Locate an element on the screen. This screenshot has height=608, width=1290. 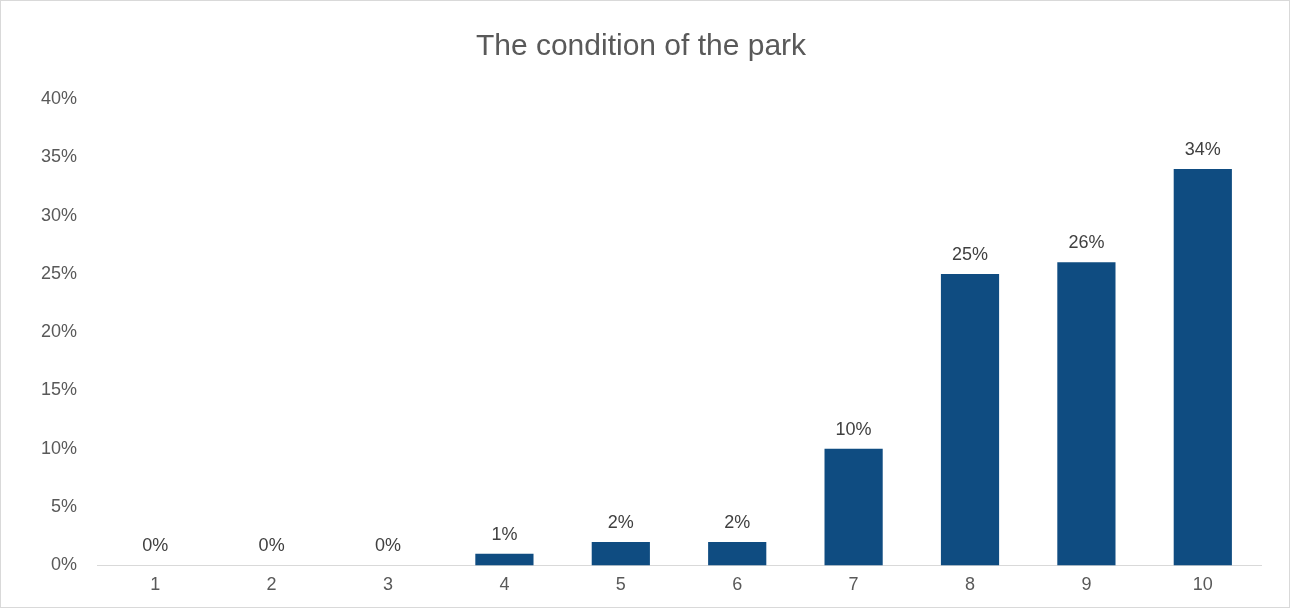
y-tick-label: 25% is located at coordinates (59, 272).